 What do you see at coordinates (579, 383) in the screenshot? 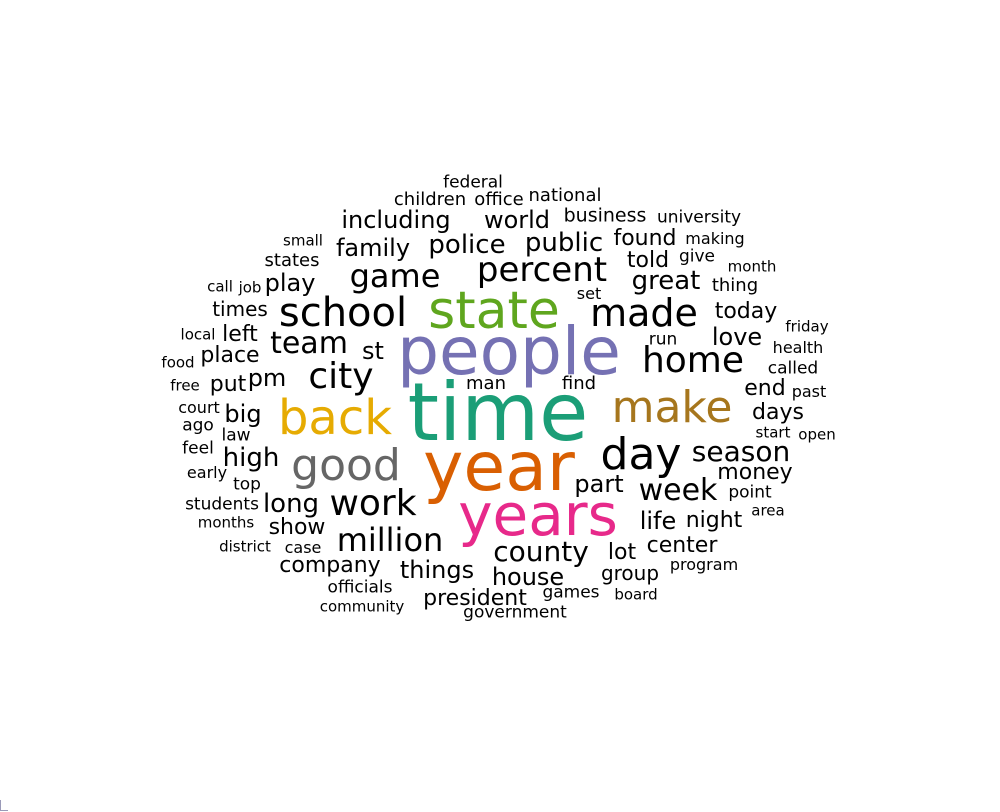
I see `word-find: find` at bounding box center [579, 383].